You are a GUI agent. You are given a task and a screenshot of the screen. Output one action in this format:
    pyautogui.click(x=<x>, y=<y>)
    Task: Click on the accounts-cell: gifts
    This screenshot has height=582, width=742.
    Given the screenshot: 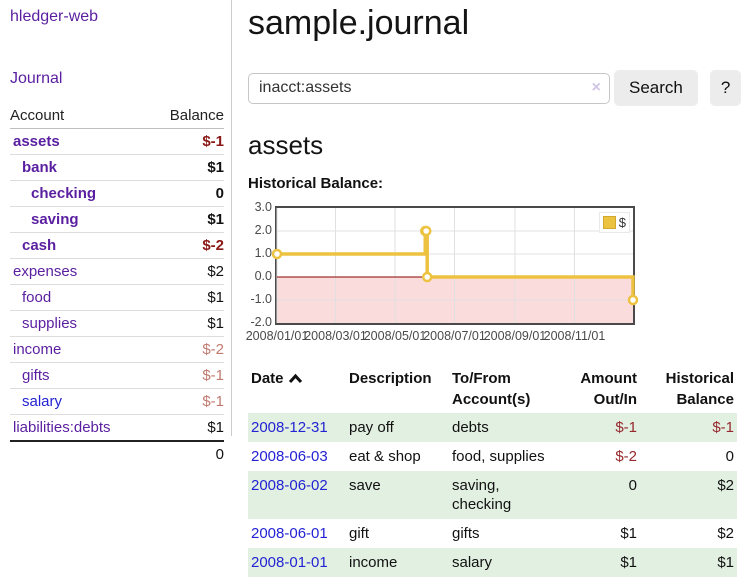 What is the action you would take?
    pyautogui.click(x=466, y=533)
    